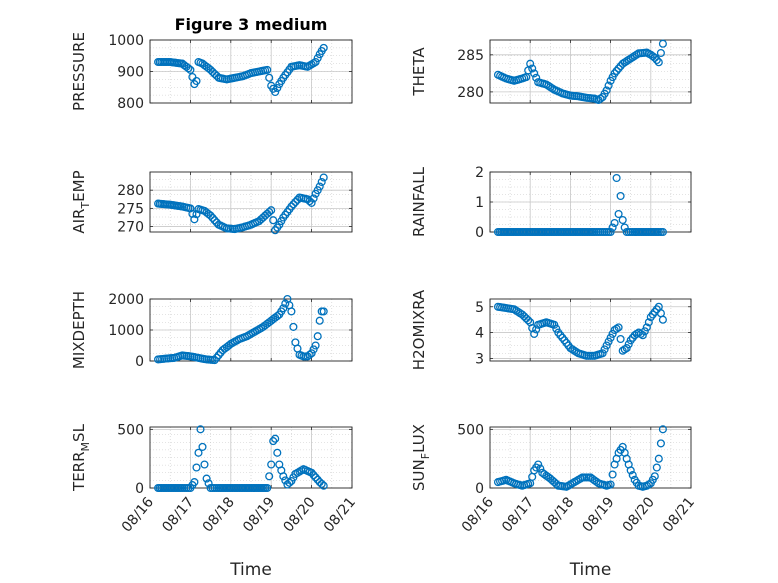 The image size is (778, 583). Describe the element at coordinates (130, 430) in the screenshot. I see `y-tick-label: 500` at that location.